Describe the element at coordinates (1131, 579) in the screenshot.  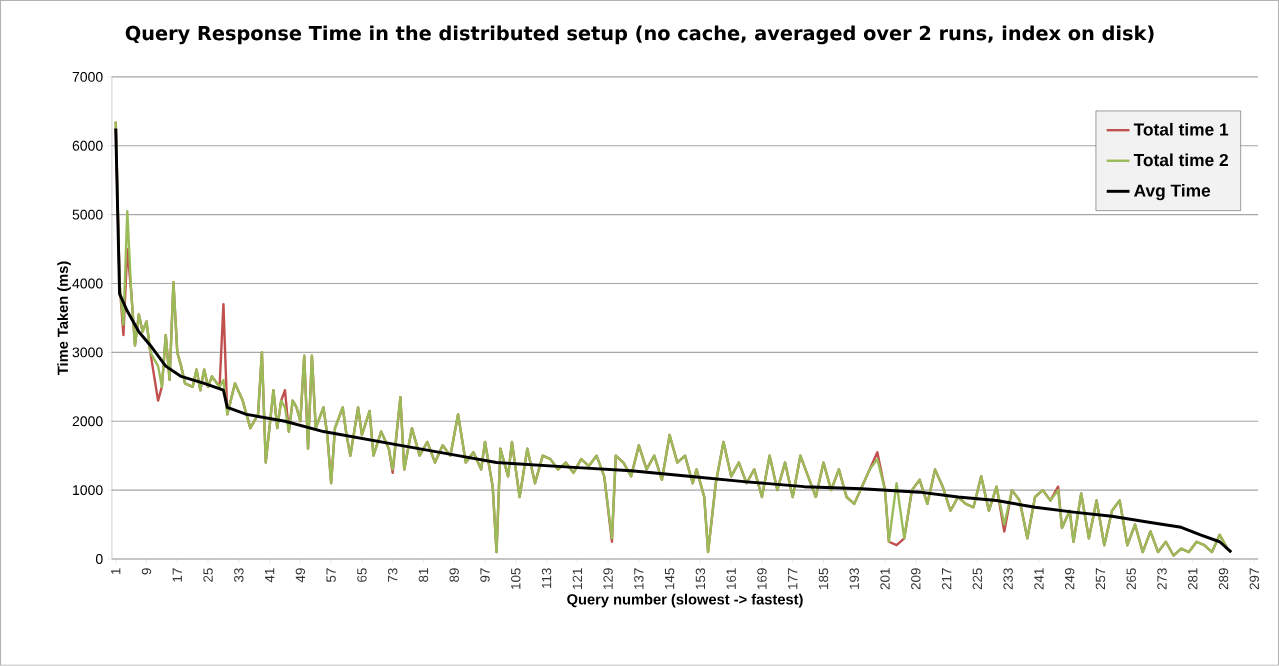
I see `x-tick-label: 265` at that location.